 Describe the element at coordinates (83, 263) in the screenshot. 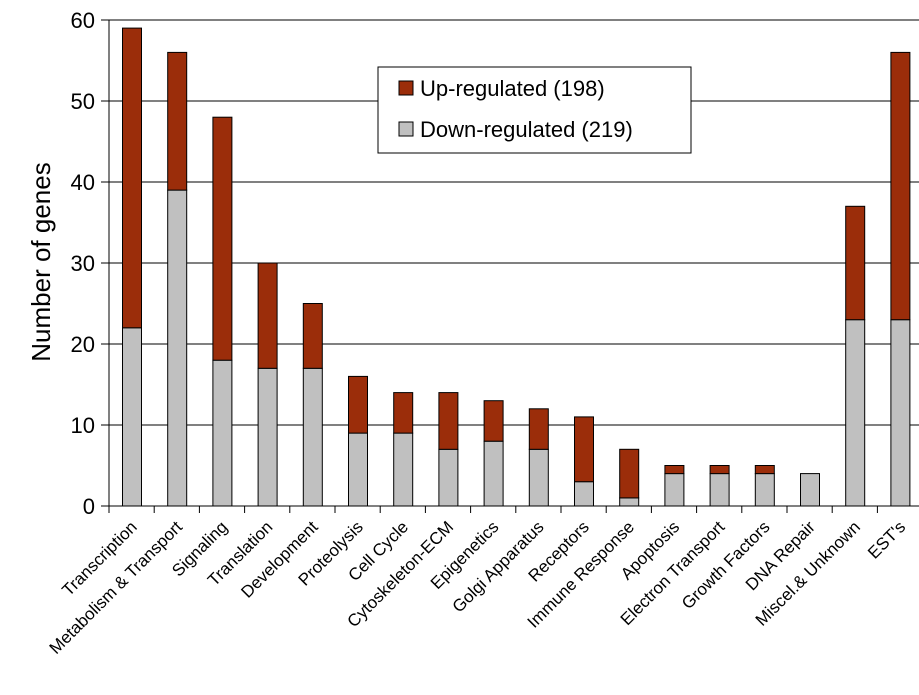

I see `y-tick-label: 30` at that location.